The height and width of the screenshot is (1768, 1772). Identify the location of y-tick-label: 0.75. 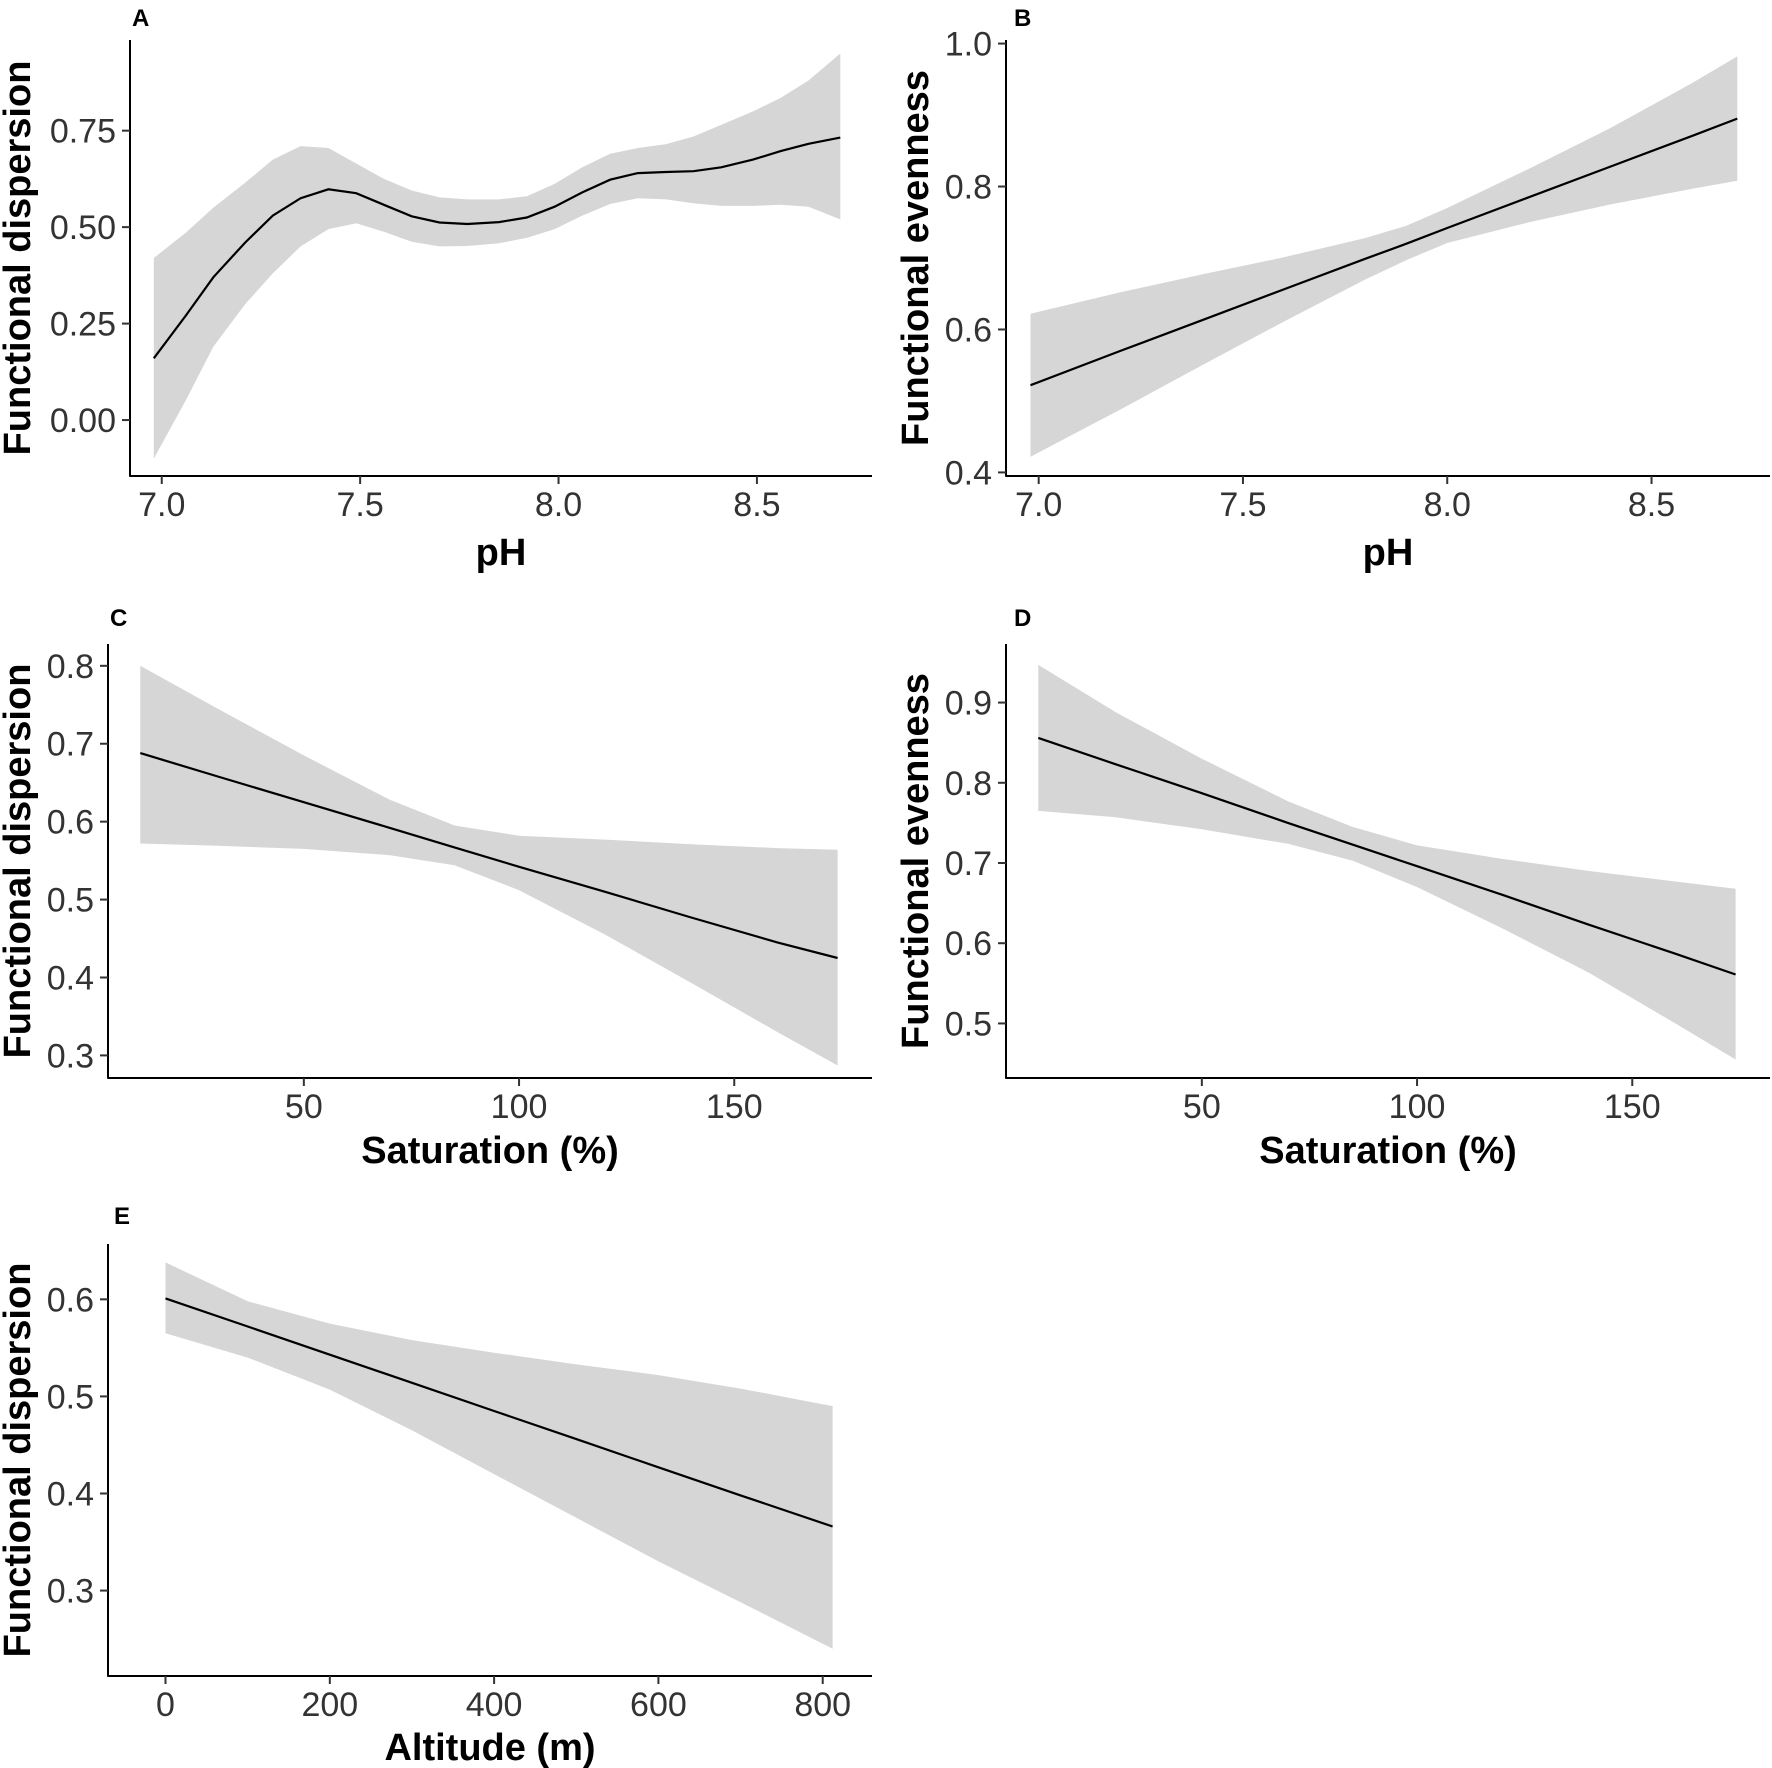
(83, 132).